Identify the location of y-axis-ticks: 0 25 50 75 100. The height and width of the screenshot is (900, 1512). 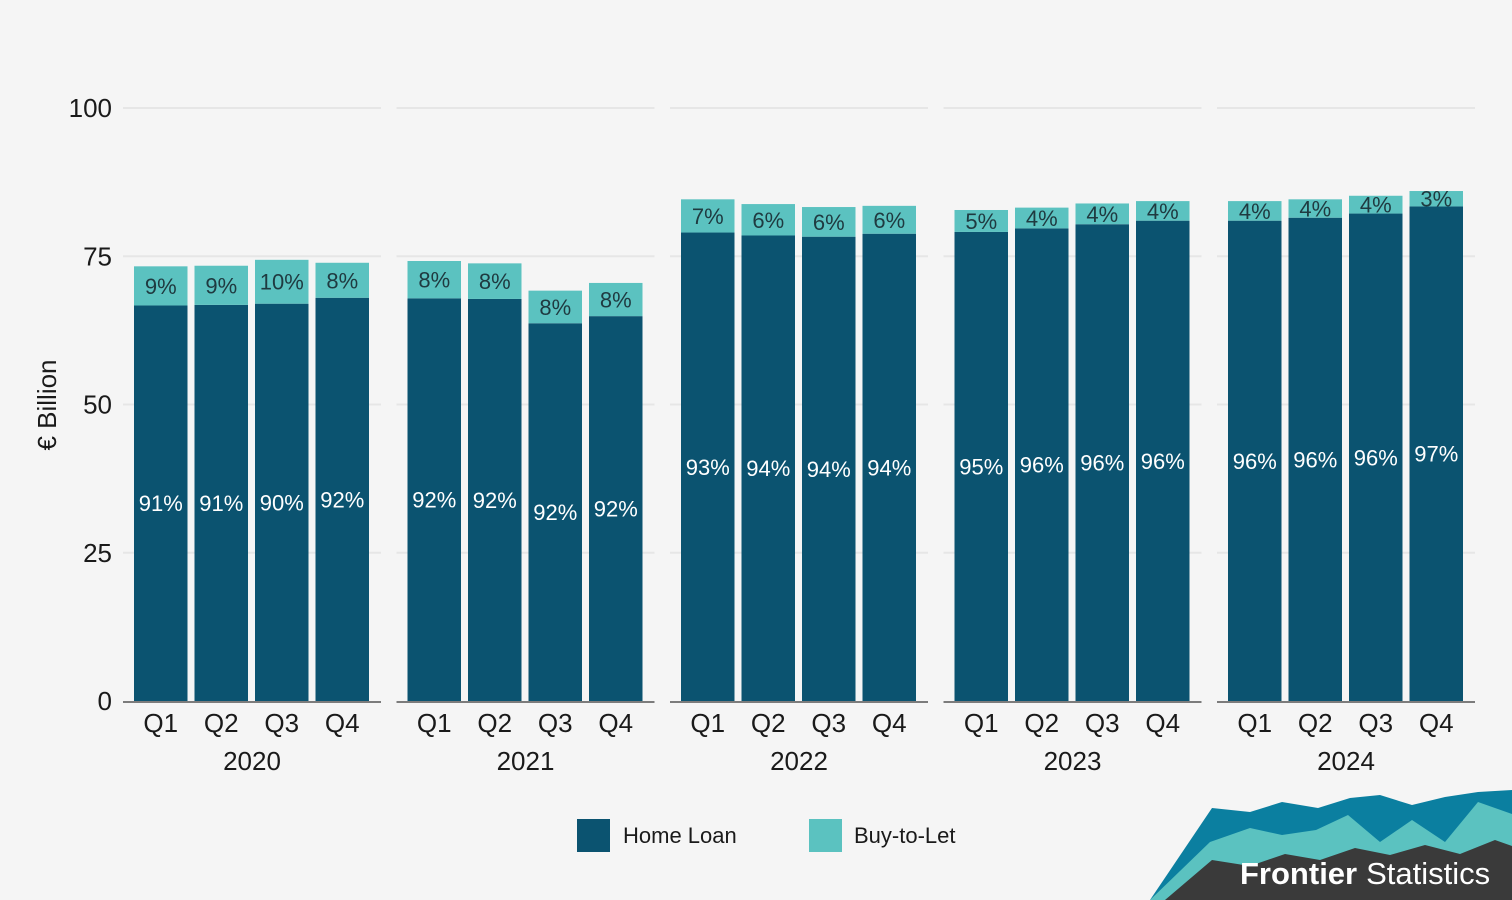
(90, 404).